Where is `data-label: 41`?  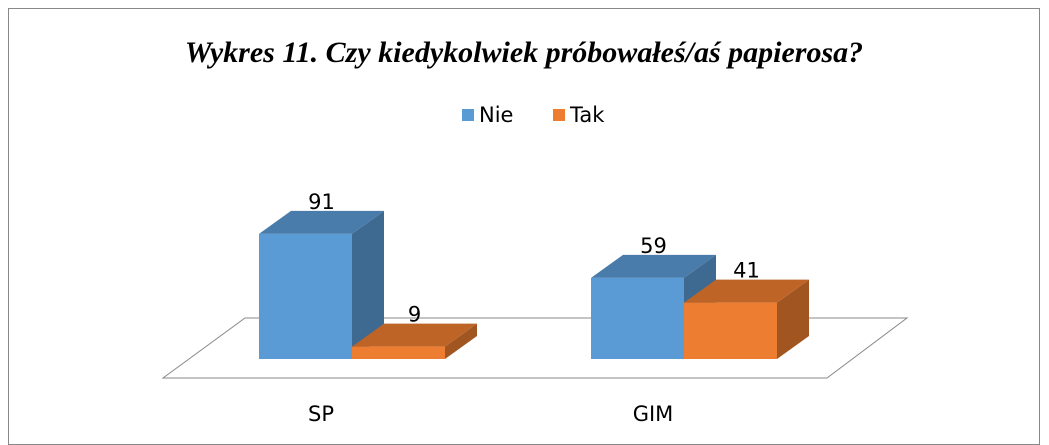
data-label: 41 is located at coordinates (746, 271).